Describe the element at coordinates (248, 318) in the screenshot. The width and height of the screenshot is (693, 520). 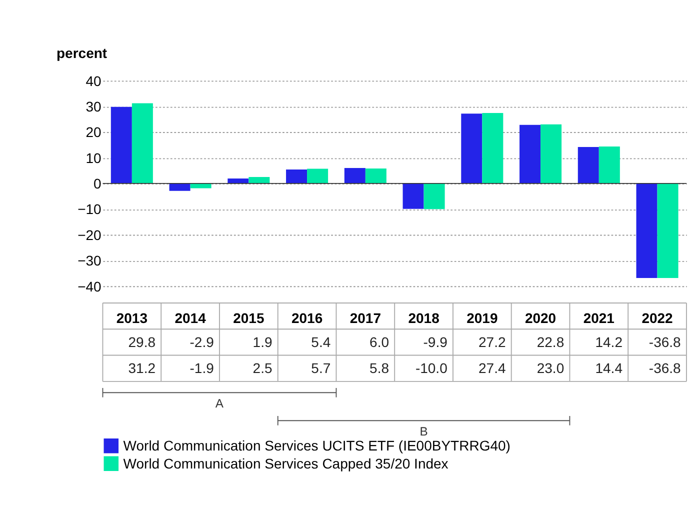
I see `x-tick-label: 2015` at that location.